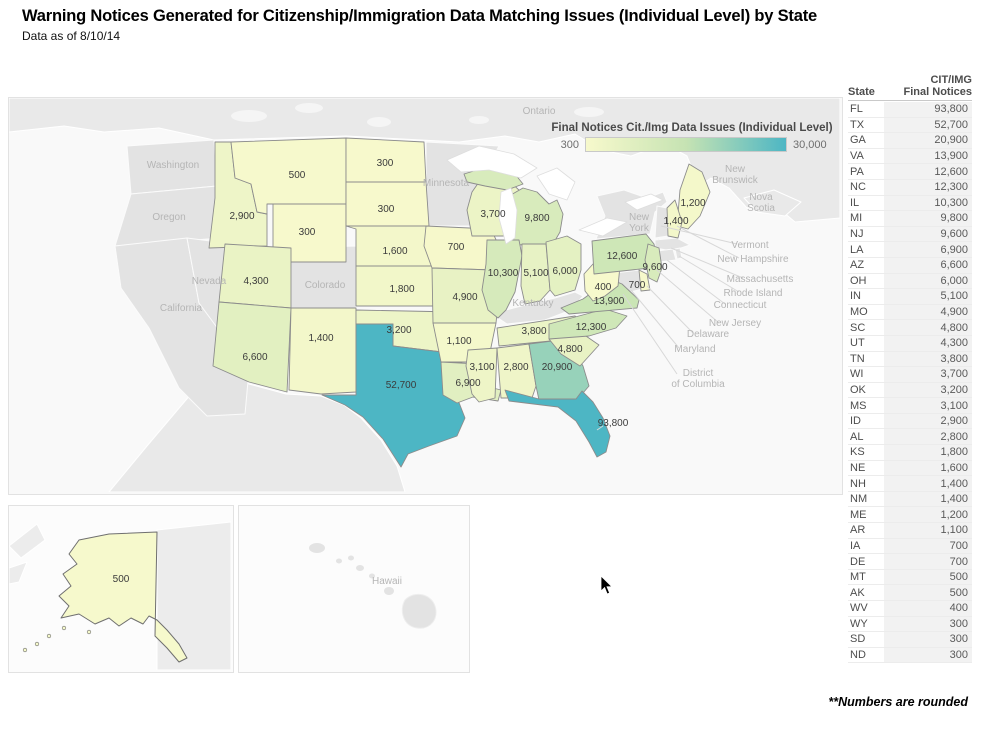 Image resolution: width=1000 pixels, height=734 pixels. Describe the element at coordinates (857, 249) in the screenshot. I see `table-cell-state: LA` at that location.